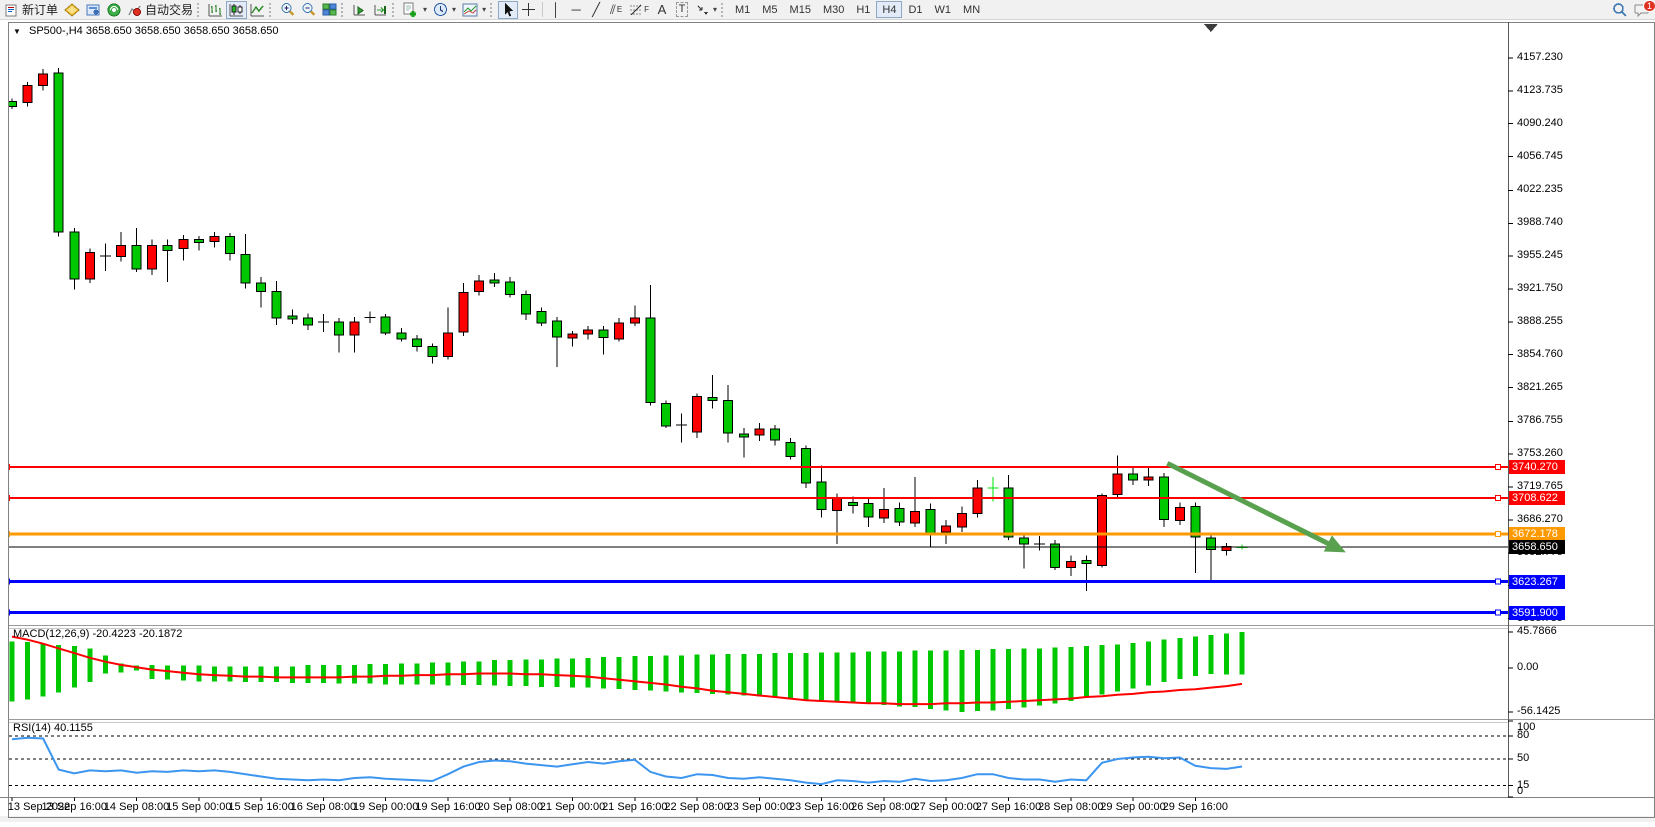  What do you see at coordinates (915, 9) in the screenshot?
I see `timeframe-d1-button: D1` at bounding box center [915, 9].